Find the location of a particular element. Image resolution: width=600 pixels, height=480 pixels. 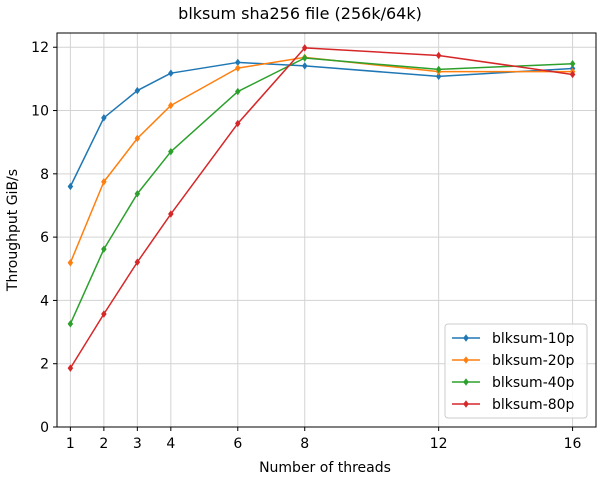

x-axis-label: Number of threads is located at coordinates (325, 468).